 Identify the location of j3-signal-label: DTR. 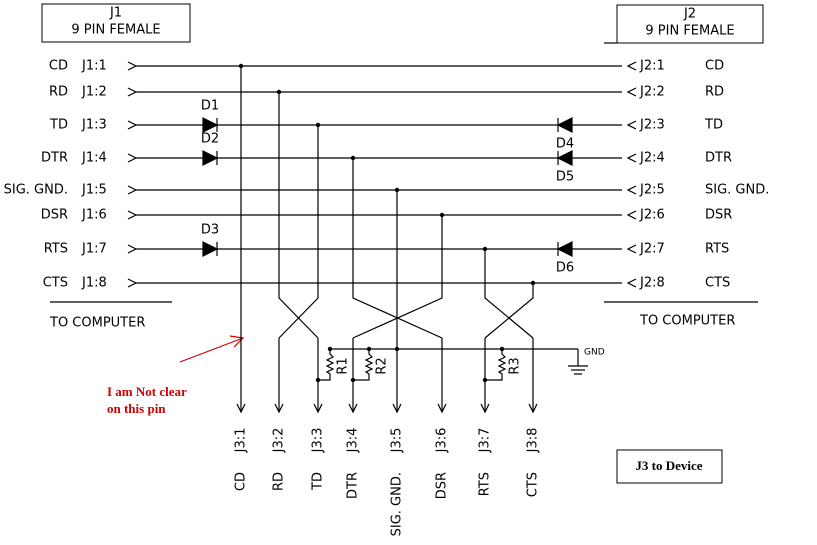
(353, 485).